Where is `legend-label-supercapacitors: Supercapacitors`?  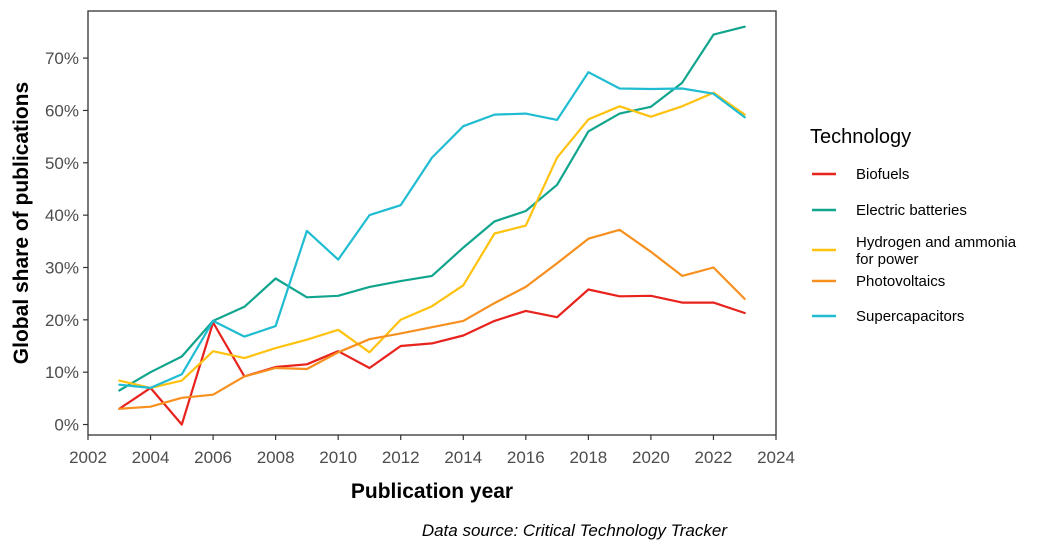
legend-label-supercapacitors: Supercapacitors is located at coordinates (910, 316).